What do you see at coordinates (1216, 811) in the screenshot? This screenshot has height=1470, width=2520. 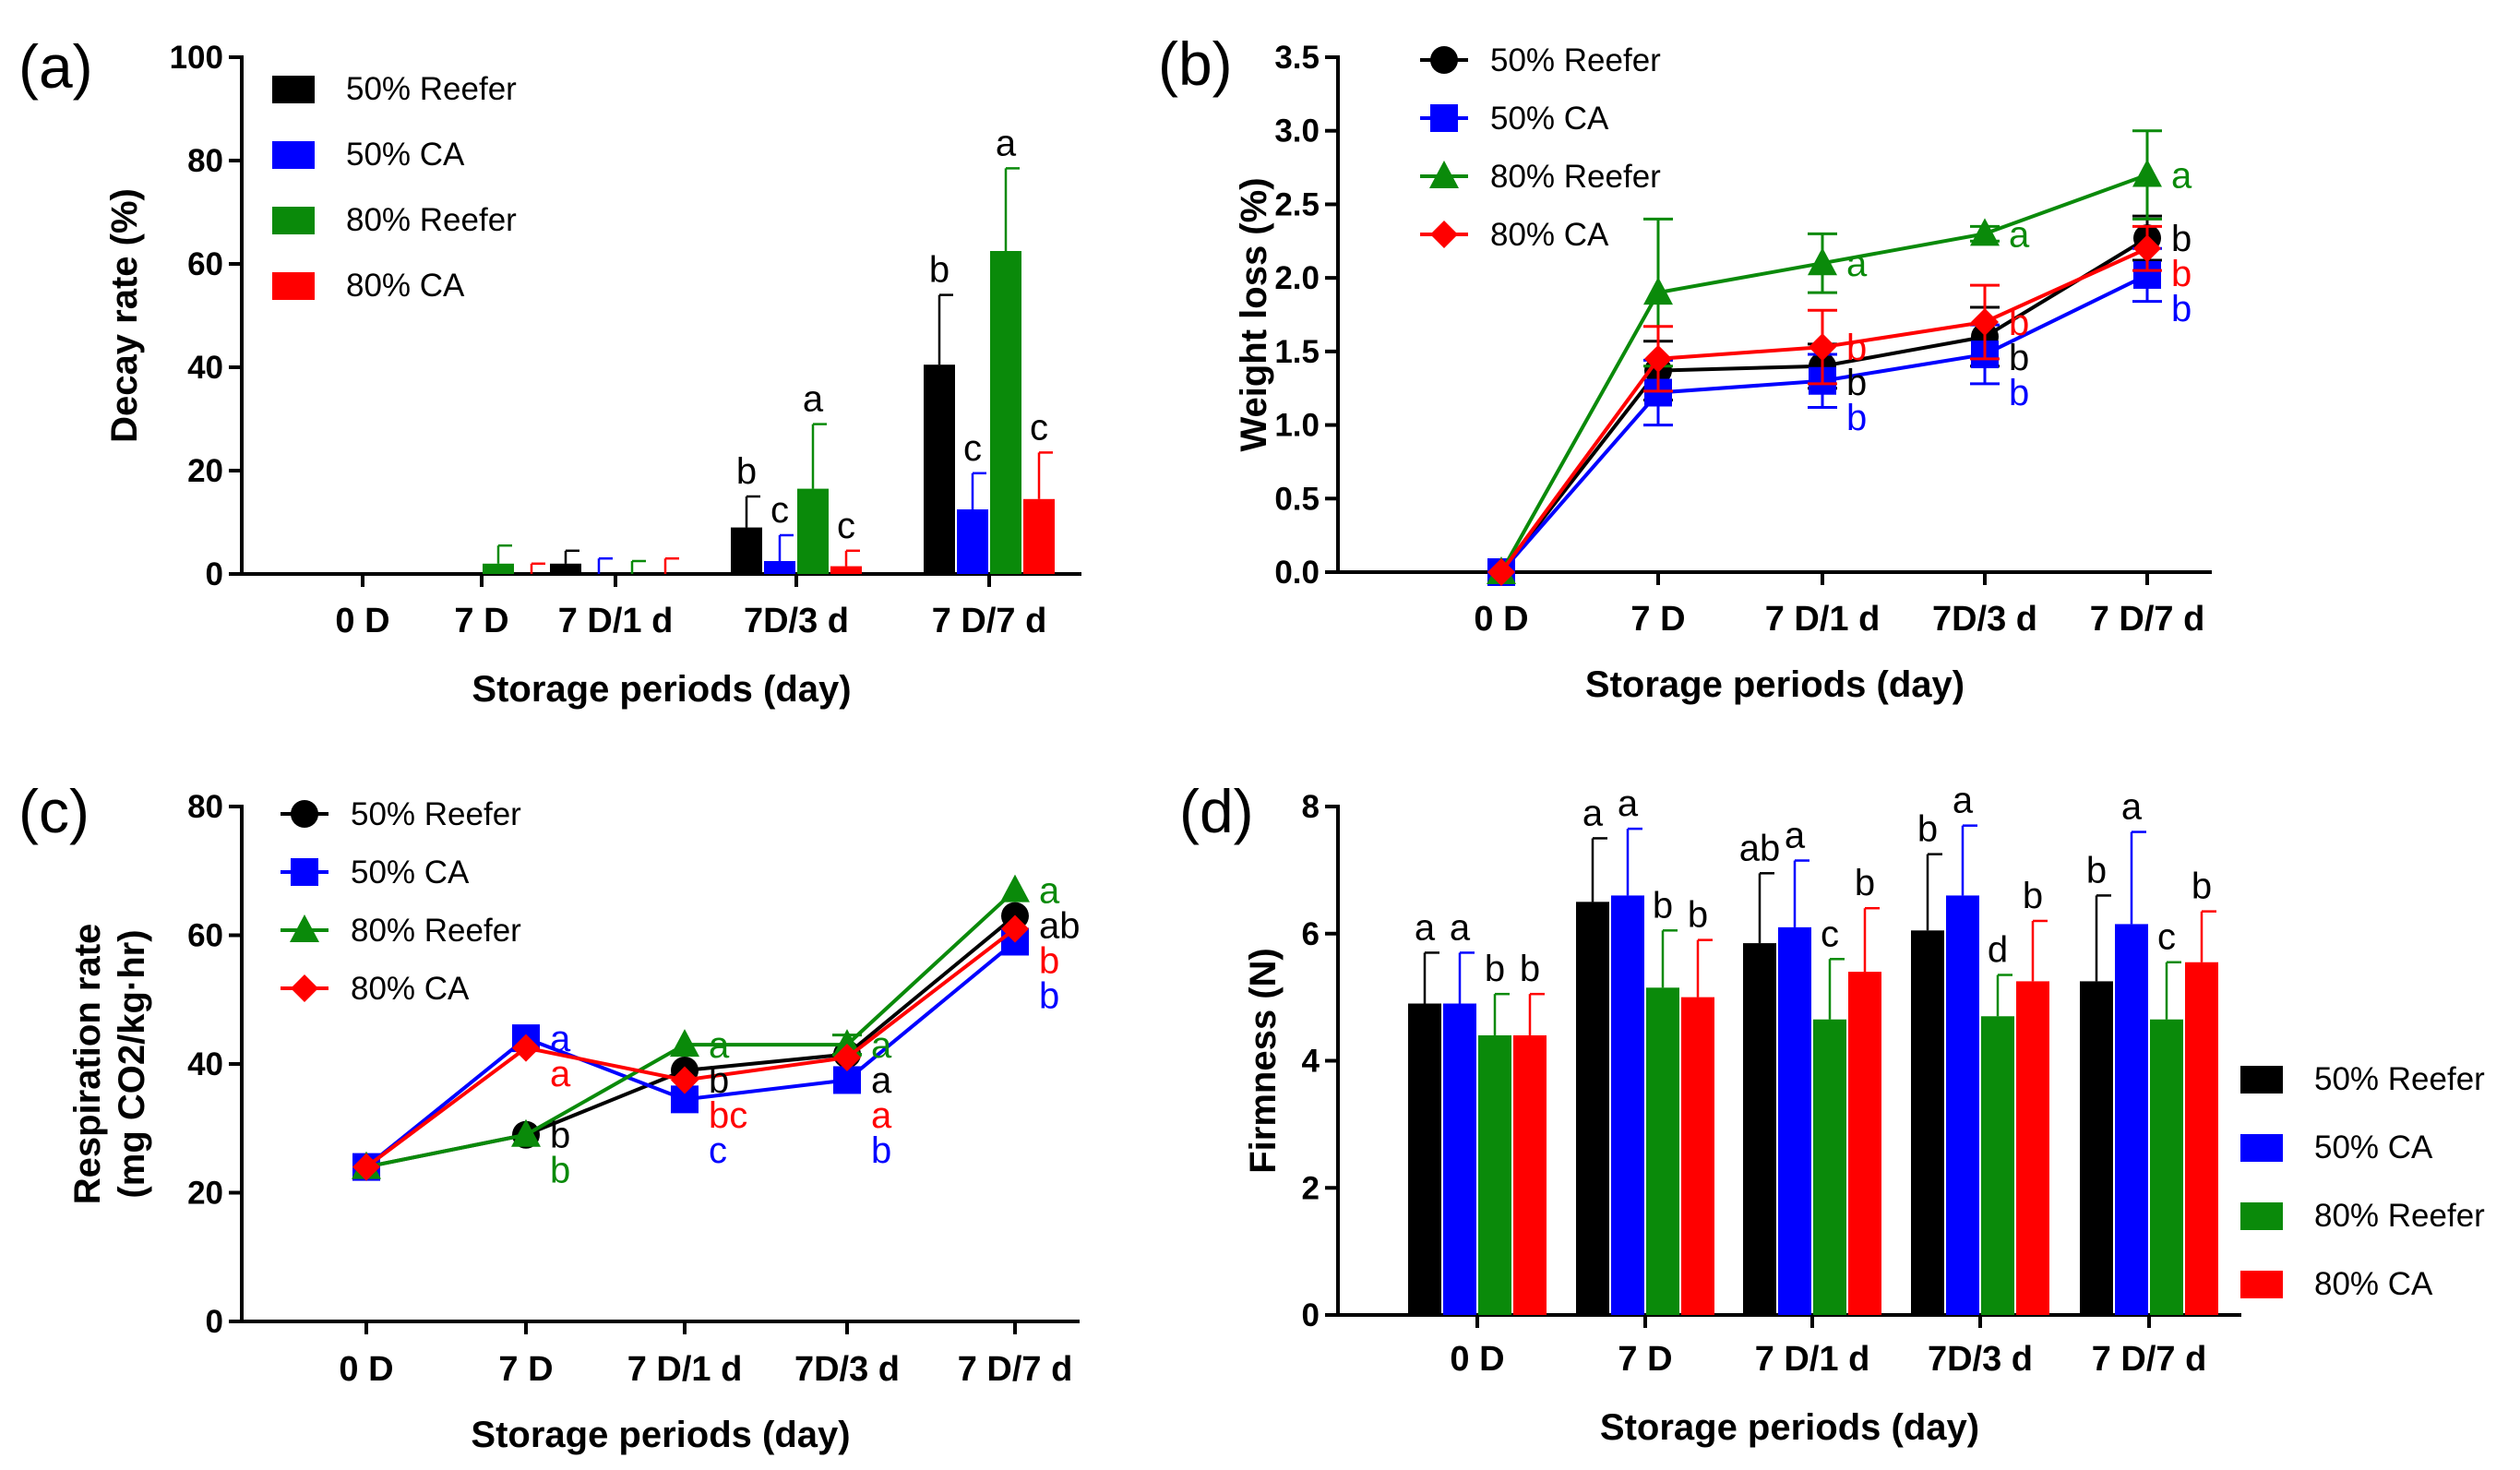 I see `panel-label: (d)` at bounding box center [1216, 811].